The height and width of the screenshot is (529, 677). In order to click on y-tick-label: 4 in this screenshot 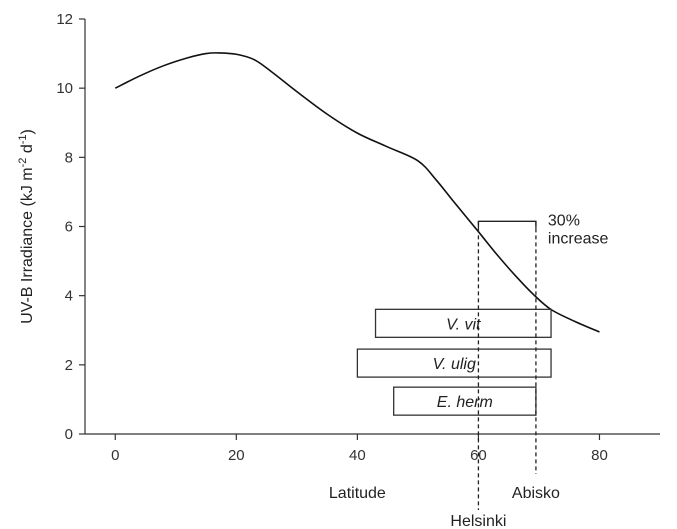, I will do `click(69, 296)`.